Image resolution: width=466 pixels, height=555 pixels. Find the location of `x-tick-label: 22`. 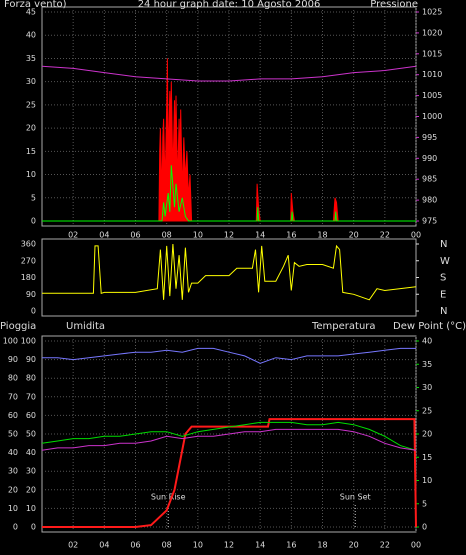

x-tick-label: 22 is located at coordinates (385, 545).